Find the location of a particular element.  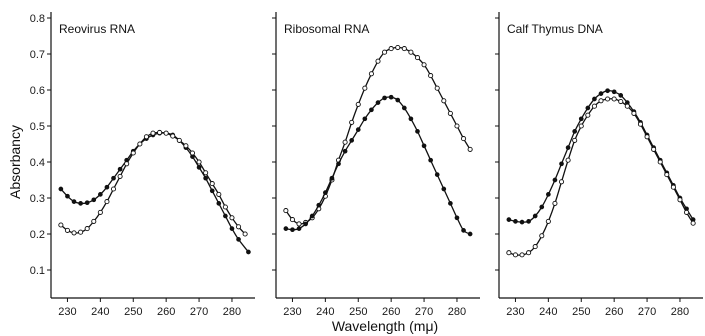

y-tick-label: 0.8 is located at coordinates (37, 19).